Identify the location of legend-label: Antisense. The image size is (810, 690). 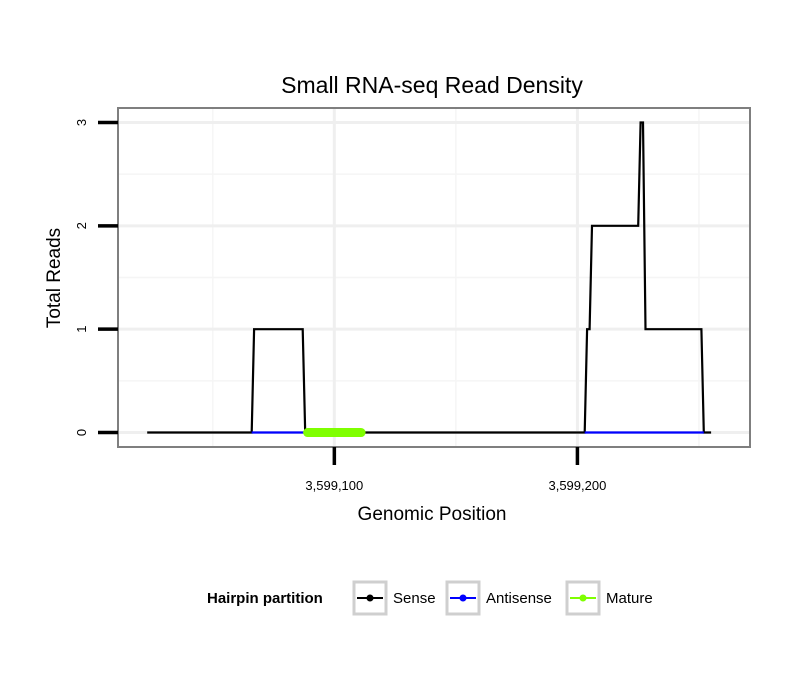
(519, 598).